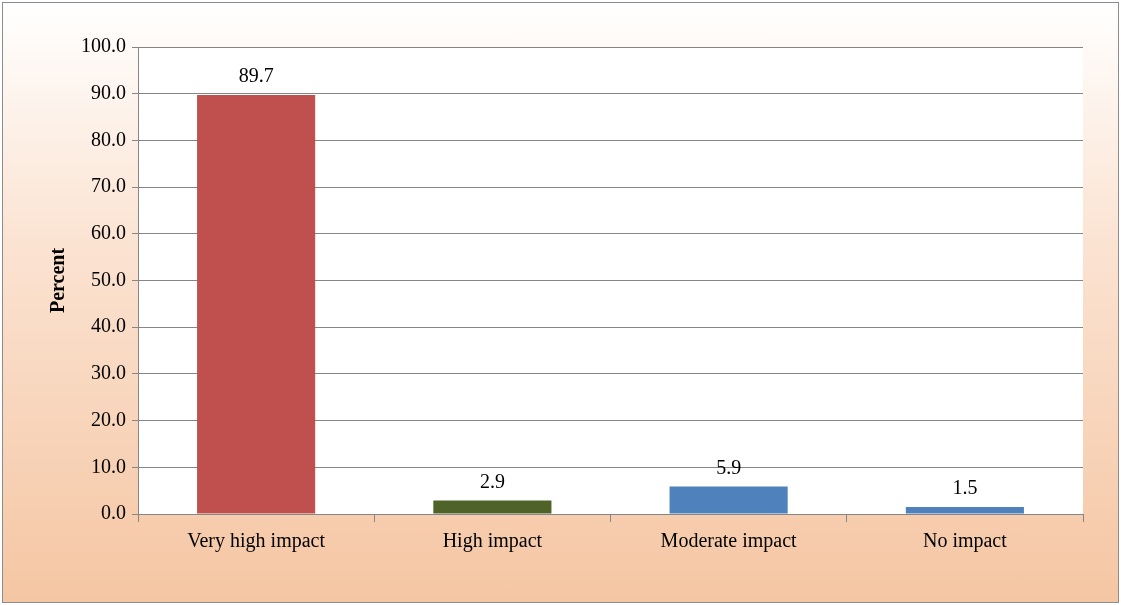  What do you see at coordinates (256, 75) in the screenshot?
I see `data-label: 89.7` at bounding box center [256, 75].